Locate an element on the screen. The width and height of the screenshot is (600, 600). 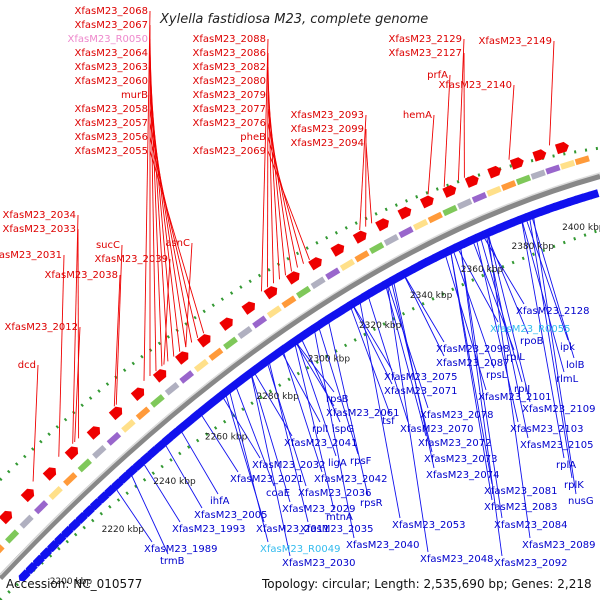
reverse-gene-label: XfasM23_2011 is located at coordinates (293, 529).